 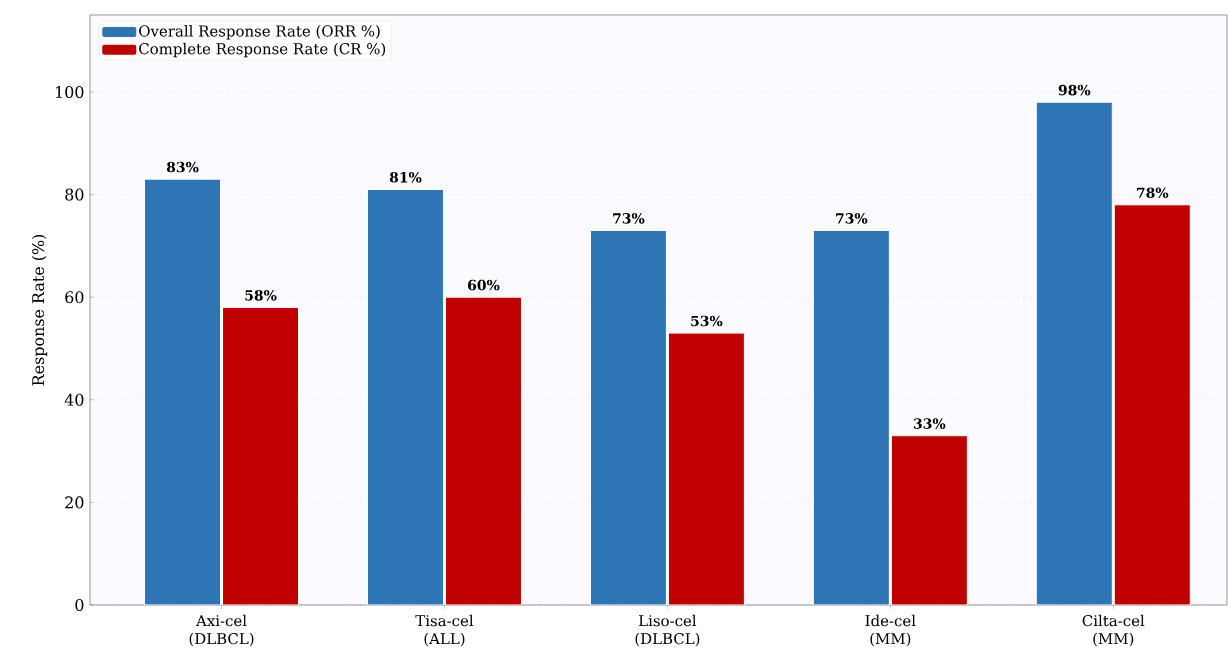 I want to click on legend-label: Overall Response Rate (ORR %), so click(x=259, y=32).